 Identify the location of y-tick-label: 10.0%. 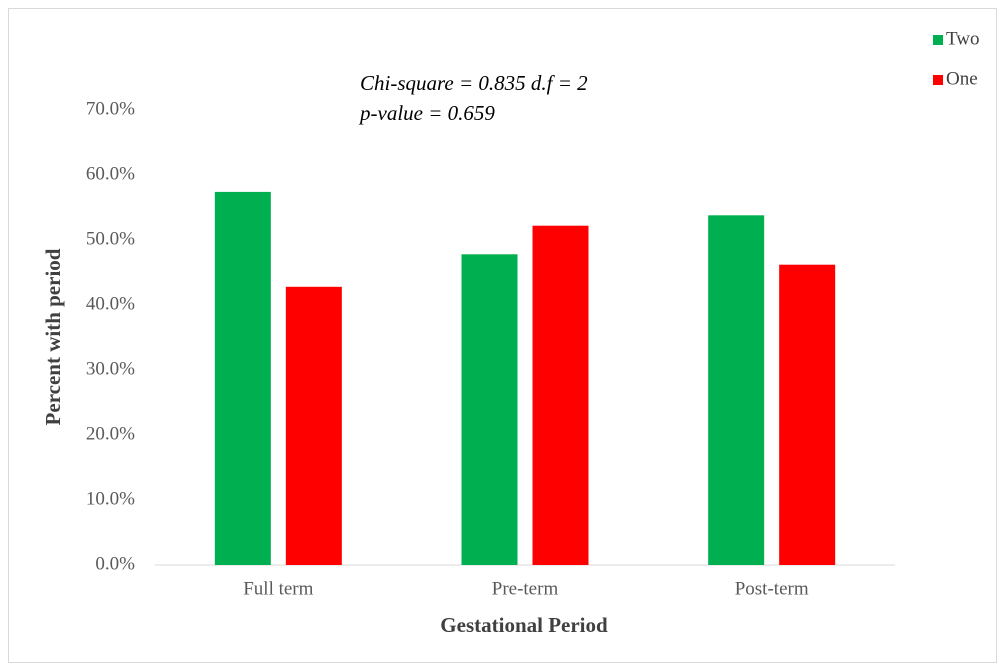
(110, 498).